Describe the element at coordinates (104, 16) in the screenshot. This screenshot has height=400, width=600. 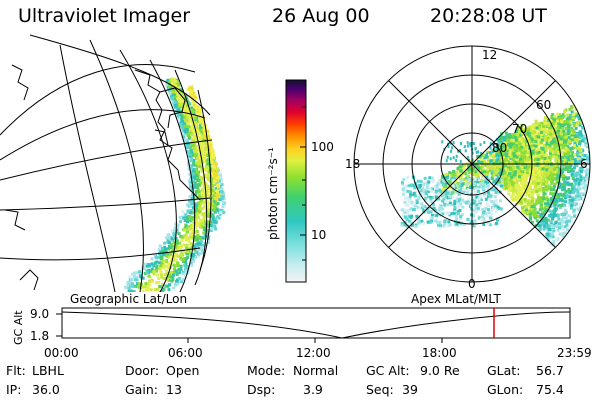
I see `app-title: Ultraviolet Imager` at that location.